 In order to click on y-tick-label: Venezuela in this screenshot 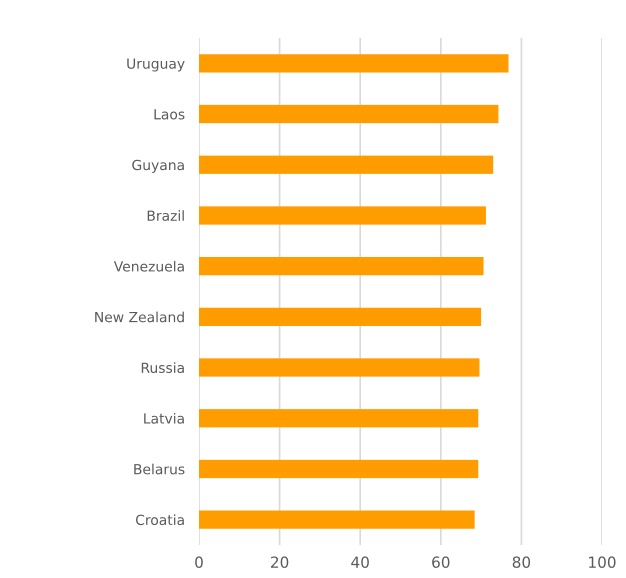, I will do `click(149, 266)`.